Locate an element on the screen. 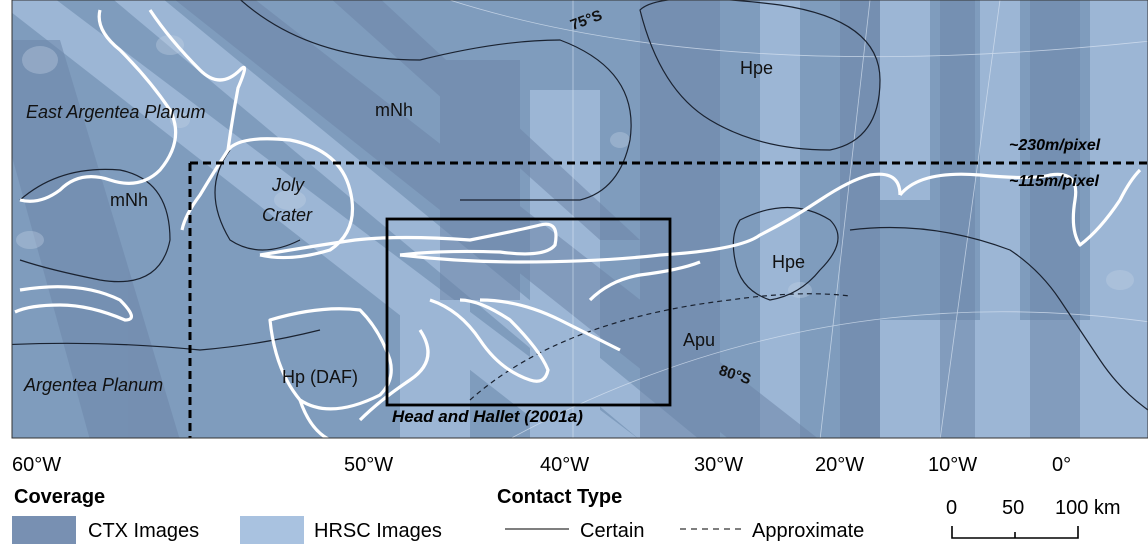  label-head-and-hallet: Head and Hallet (2001a) is located at coordinates (487, 416).